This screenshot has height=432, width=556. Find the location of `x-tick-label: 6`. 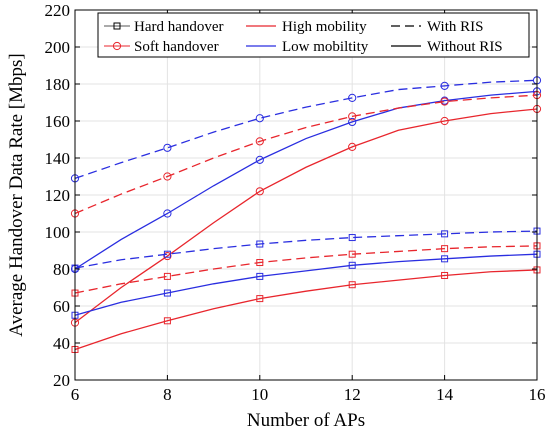

x-tick-label: 6 is located at coordinates (75, 394).